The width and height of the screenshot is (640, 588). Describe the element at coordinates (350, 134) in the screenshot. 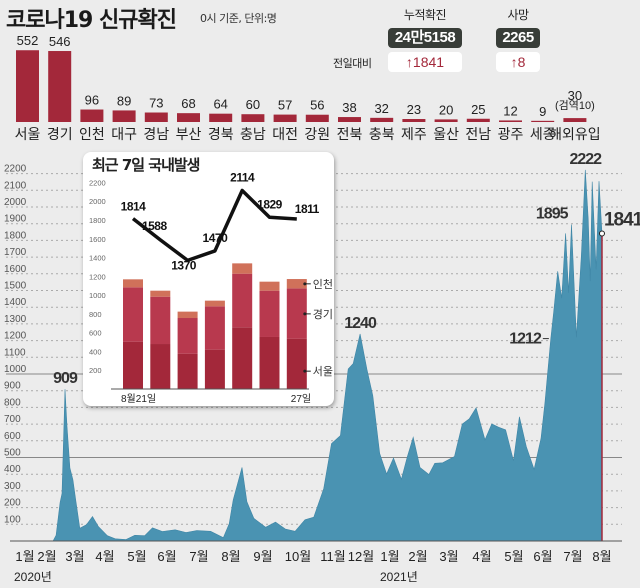

I see `region-label: 전북` at that location.